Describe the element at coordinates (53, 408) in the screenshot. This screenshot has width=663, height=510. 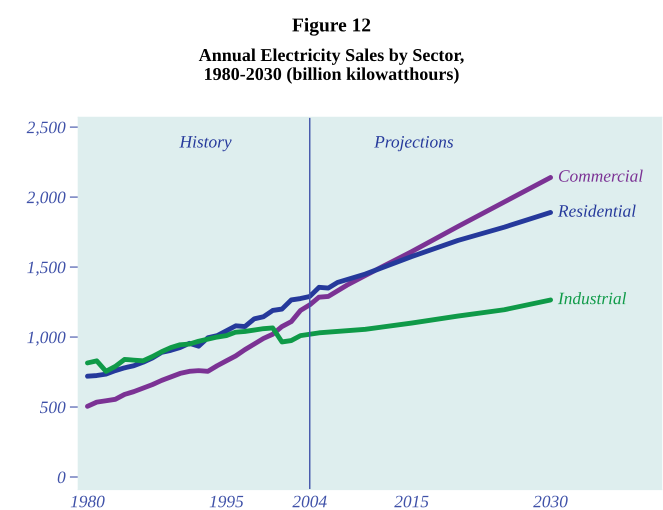
I see `y-tick-label: 500` at that location.